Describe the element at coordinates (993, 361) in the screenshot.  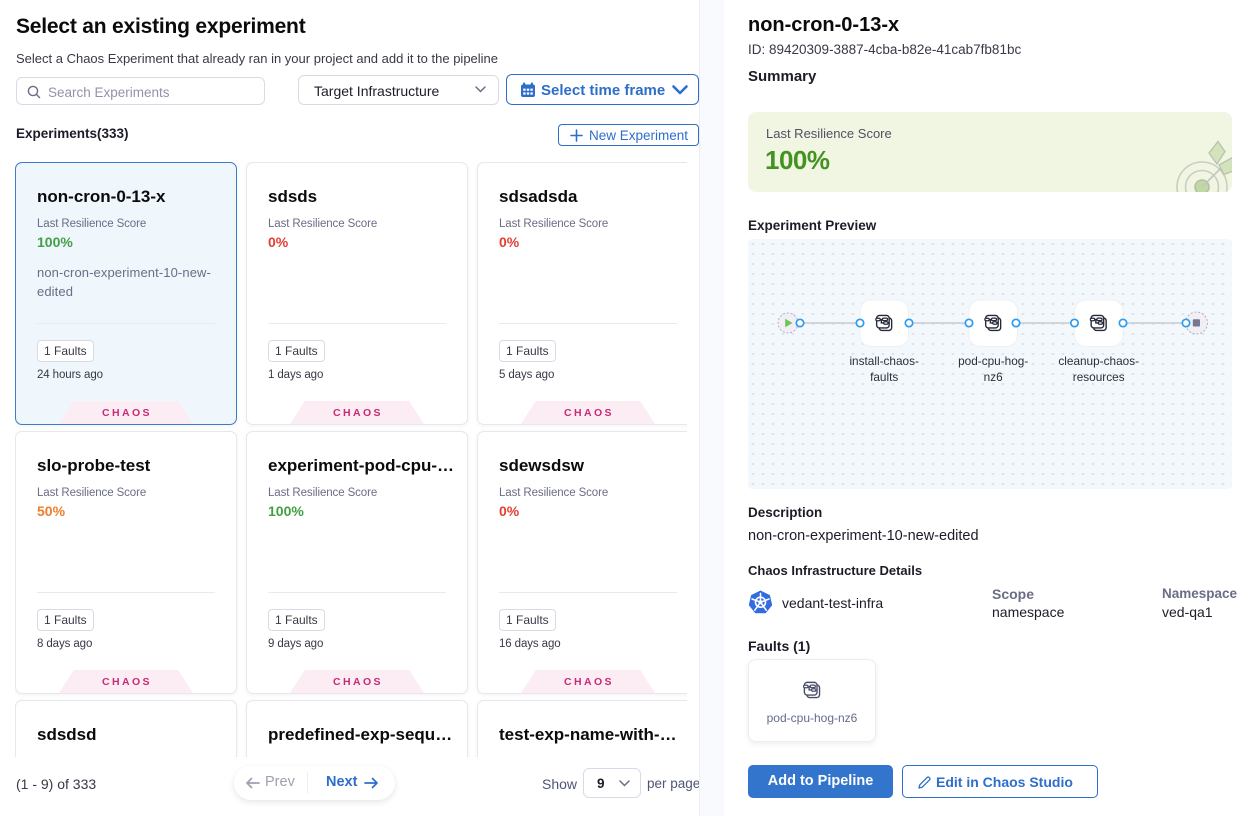
I see `svg-text: pod-cpu-hog-` at that location.